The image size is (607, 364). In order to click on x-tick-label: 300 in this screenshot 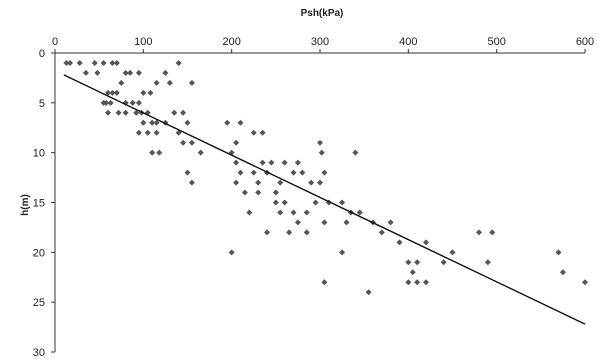, I will do `click(320, 42)`.